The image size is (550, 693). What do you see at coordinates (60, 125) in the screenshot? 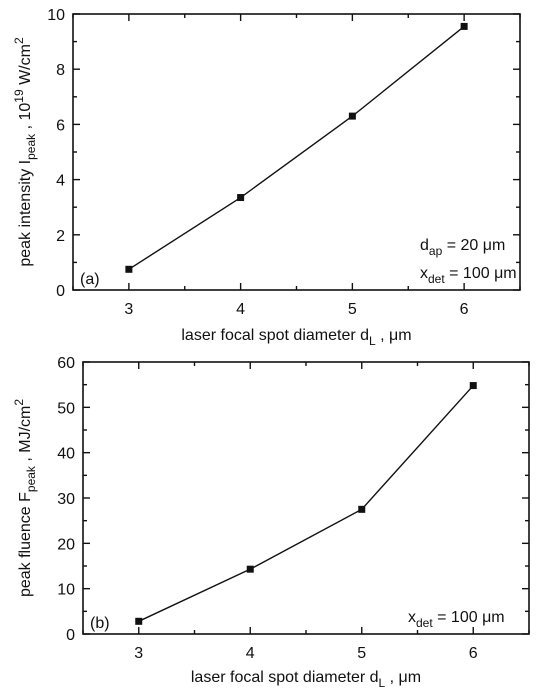
I see `y-tick-label: 6` at bounding box center [60, 125].